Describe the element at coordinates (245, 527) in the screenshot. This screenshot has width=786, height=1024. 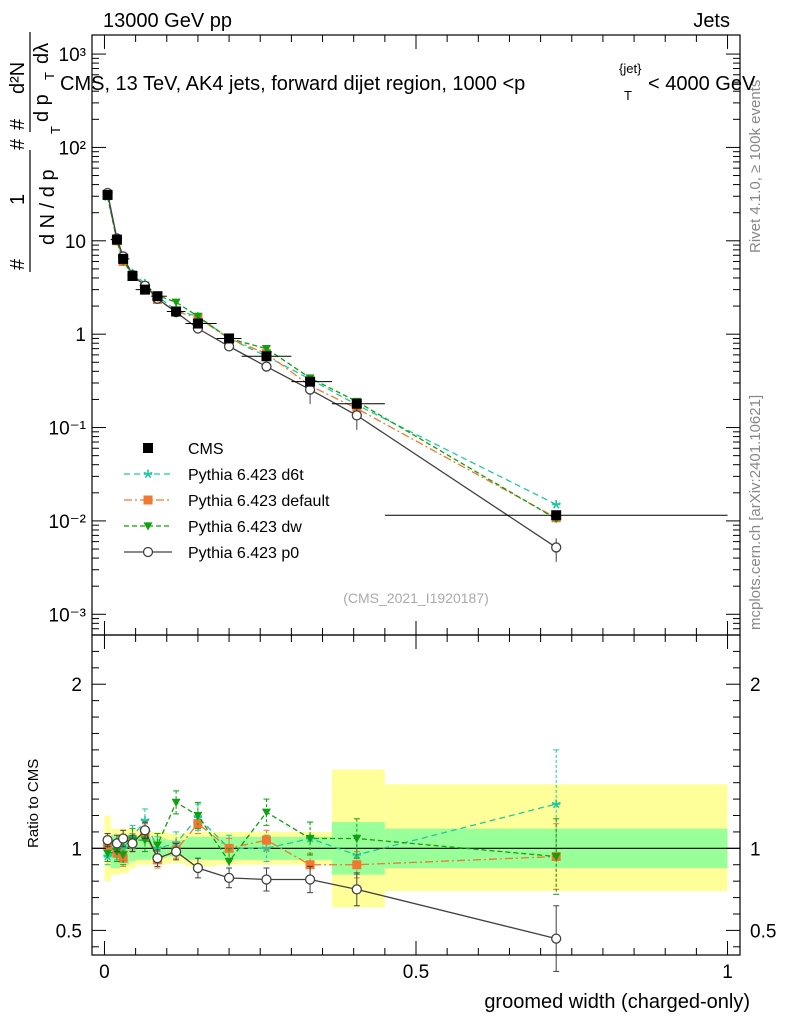
I see `legend-label-dw: Pythia 6.423 dw` at that location.